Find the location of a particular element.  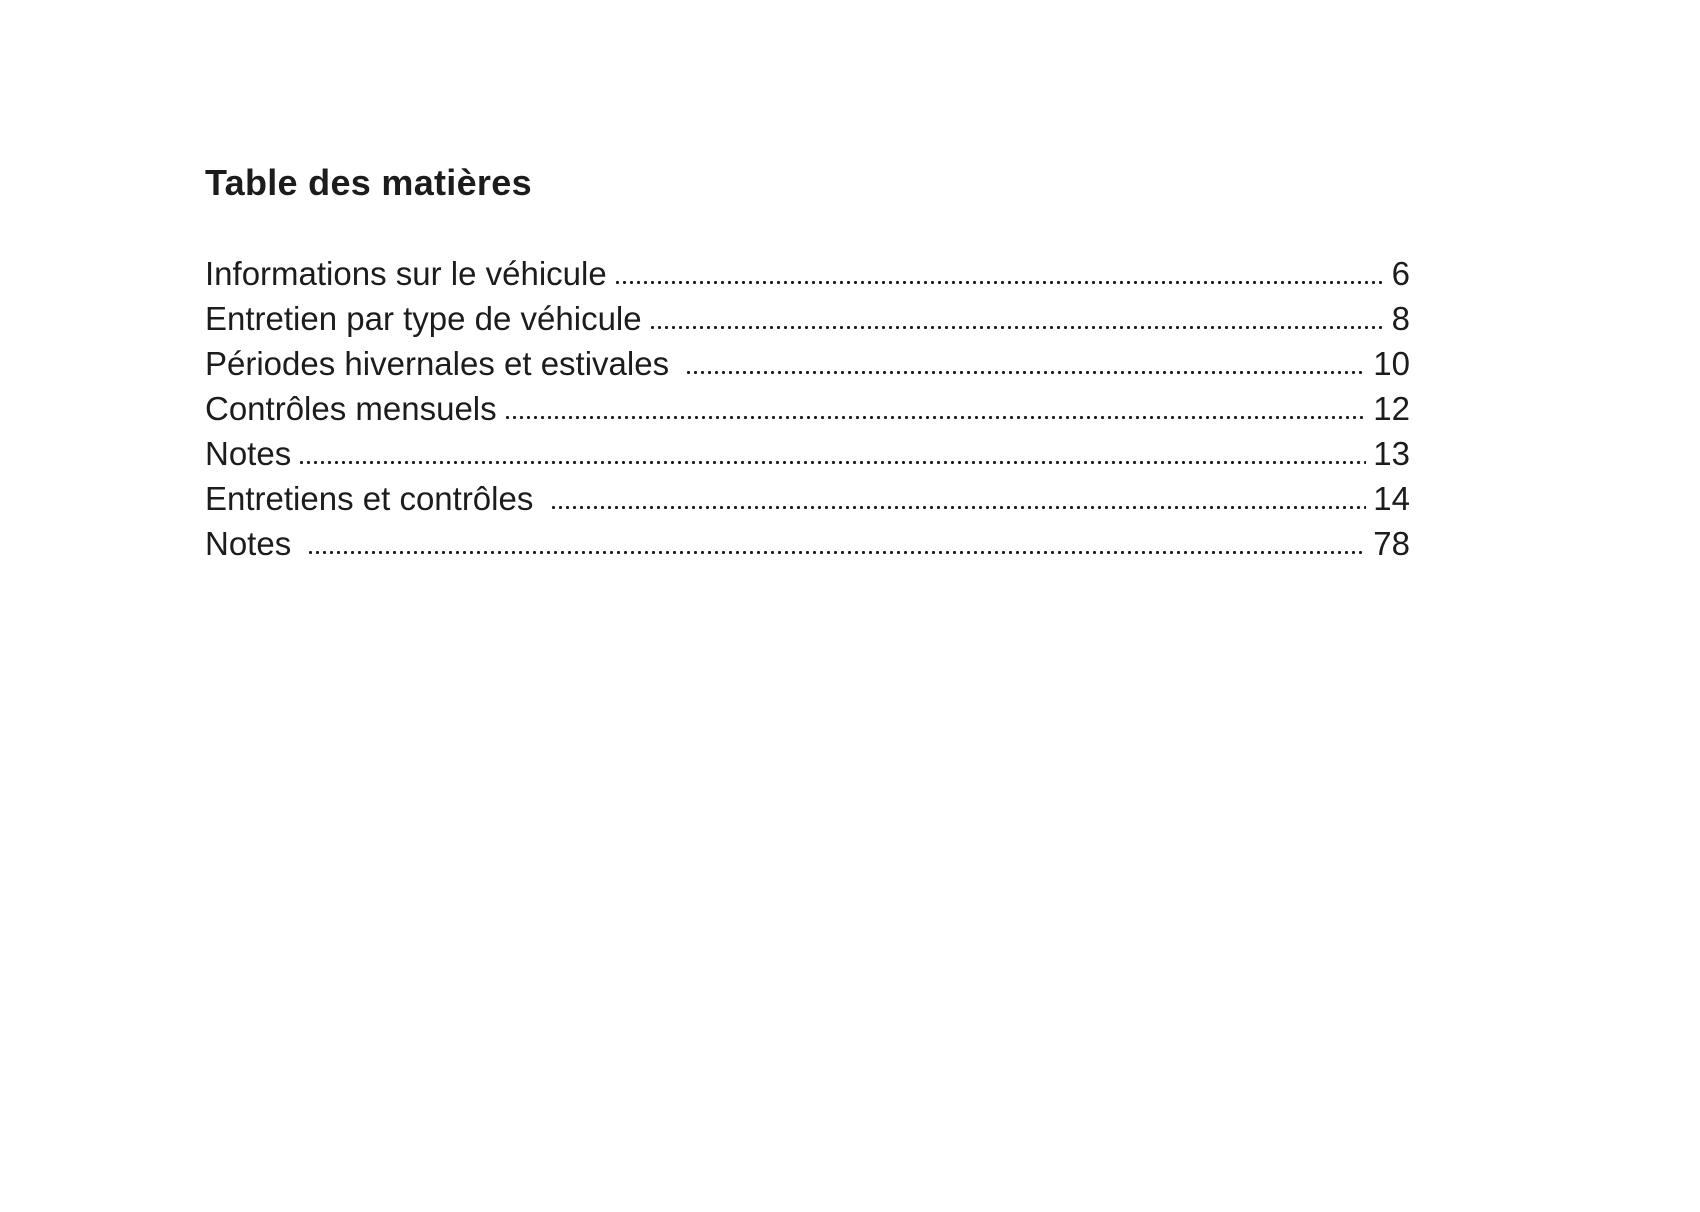

toc-entry: Notes 13 is located at coordinates (807, 453).